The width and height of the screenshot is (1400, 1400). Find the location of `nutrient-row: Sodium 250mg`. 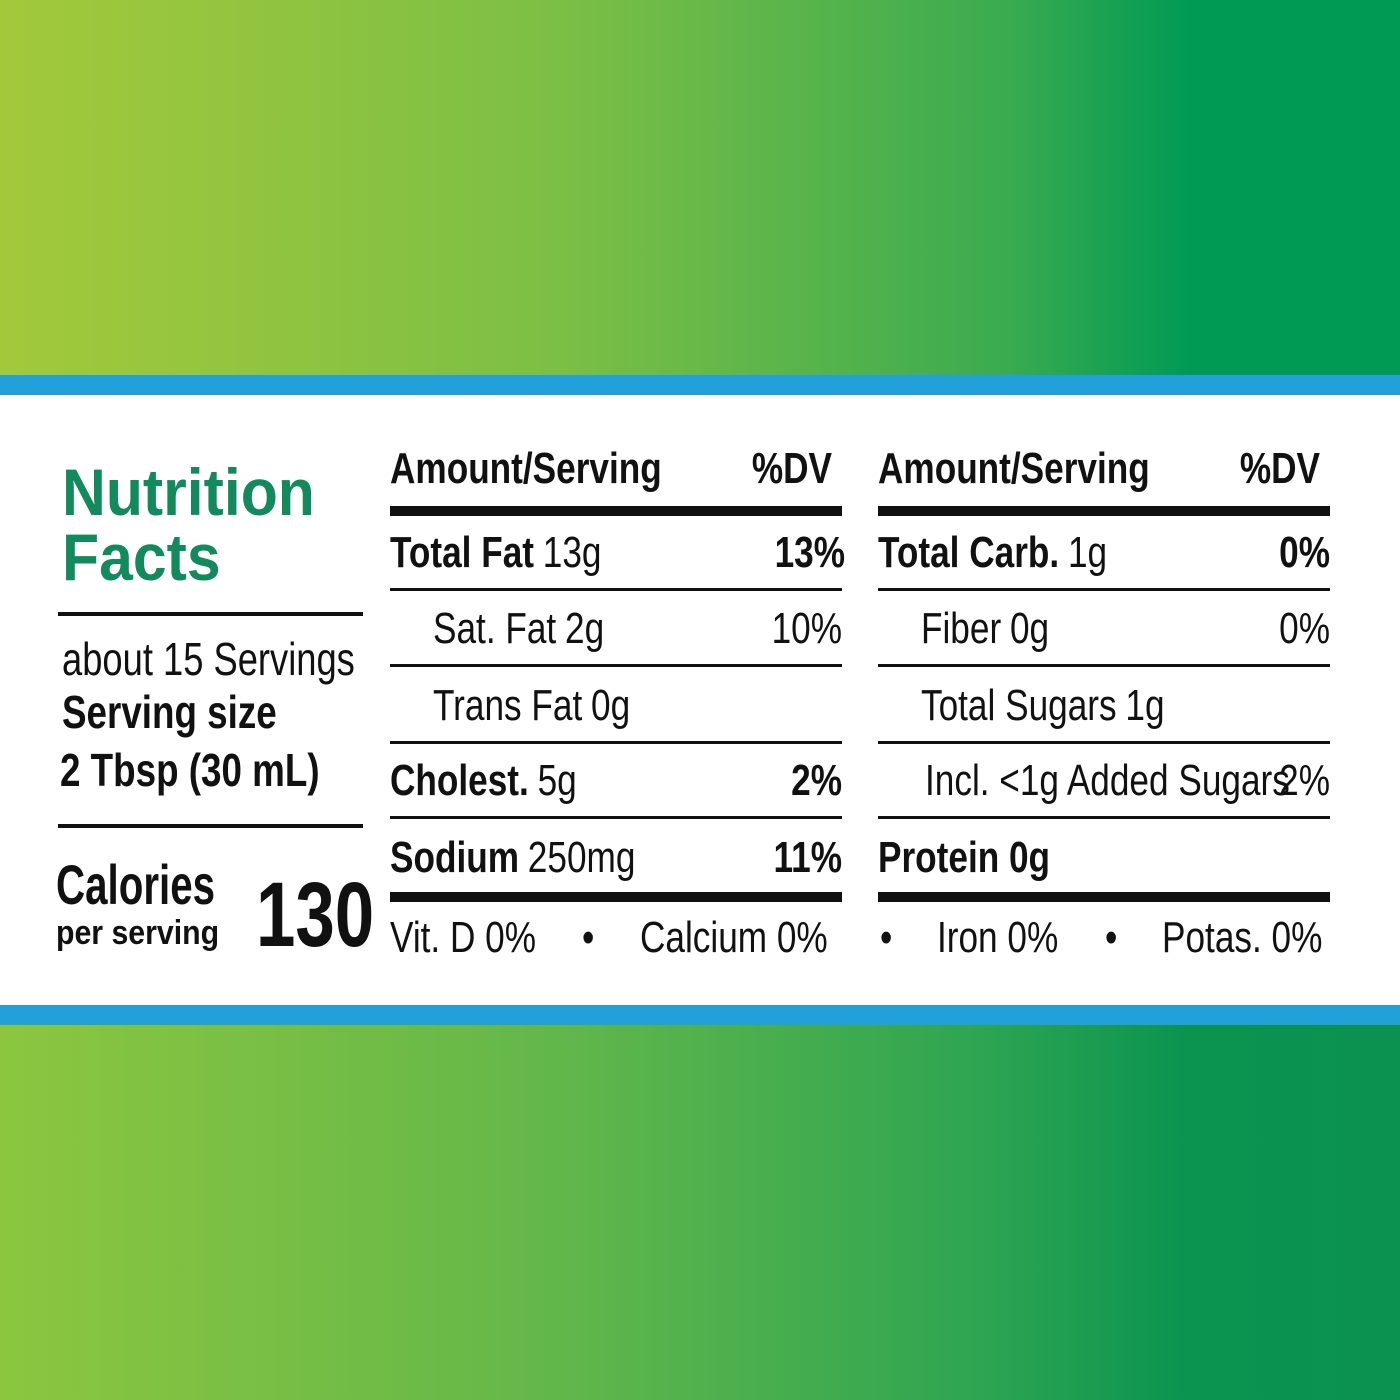

nutrient-row: Sodium 250mg is located at coordinates (512, 857).